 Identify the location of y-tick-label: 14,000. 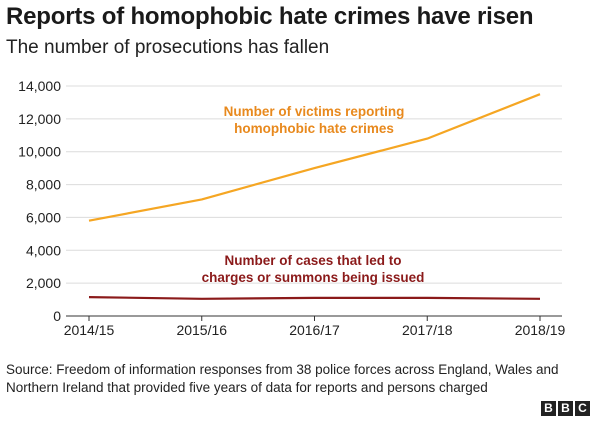
(39, 86).